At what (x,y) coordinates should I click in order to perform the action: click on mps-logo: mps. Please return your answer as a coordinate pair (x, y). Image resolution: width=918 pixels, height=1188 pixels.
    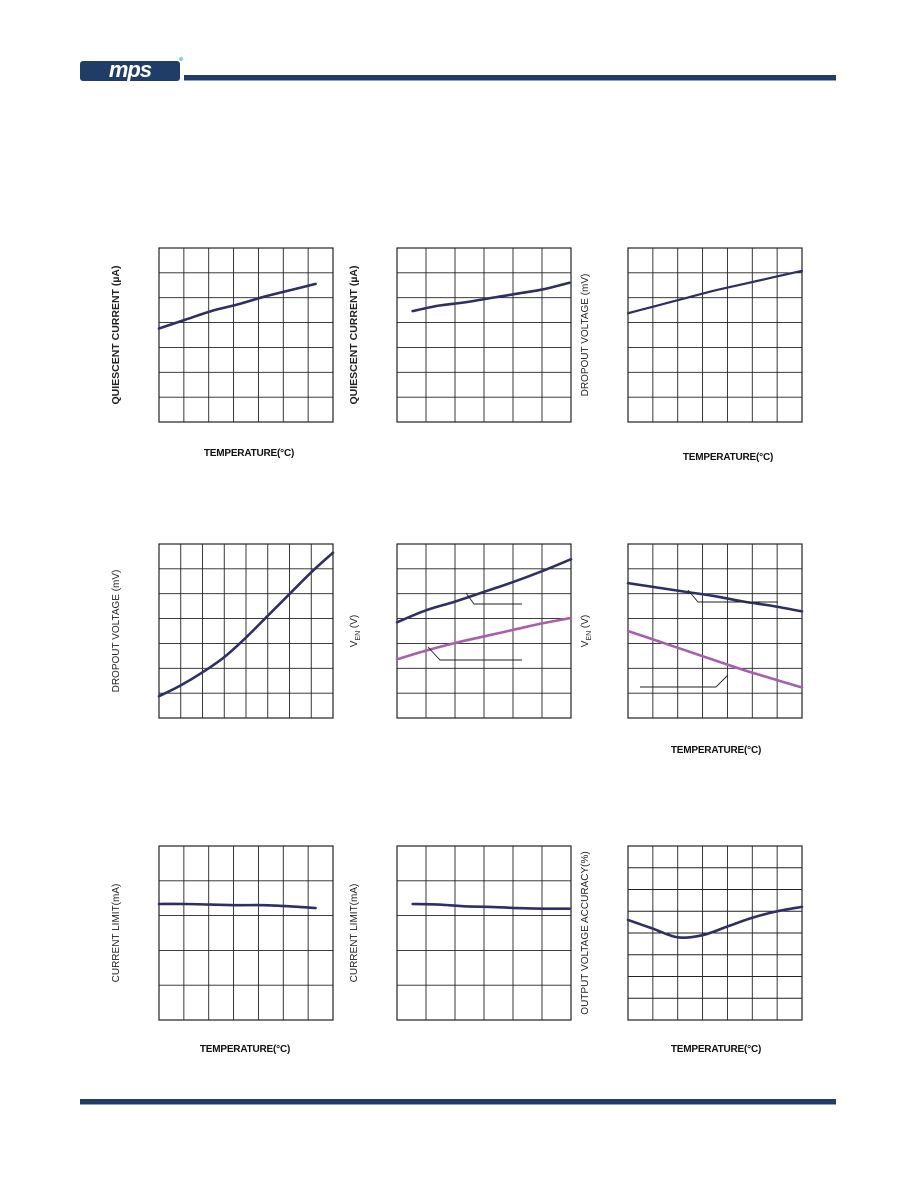
    Looking at the image, I should click on (131, 69).